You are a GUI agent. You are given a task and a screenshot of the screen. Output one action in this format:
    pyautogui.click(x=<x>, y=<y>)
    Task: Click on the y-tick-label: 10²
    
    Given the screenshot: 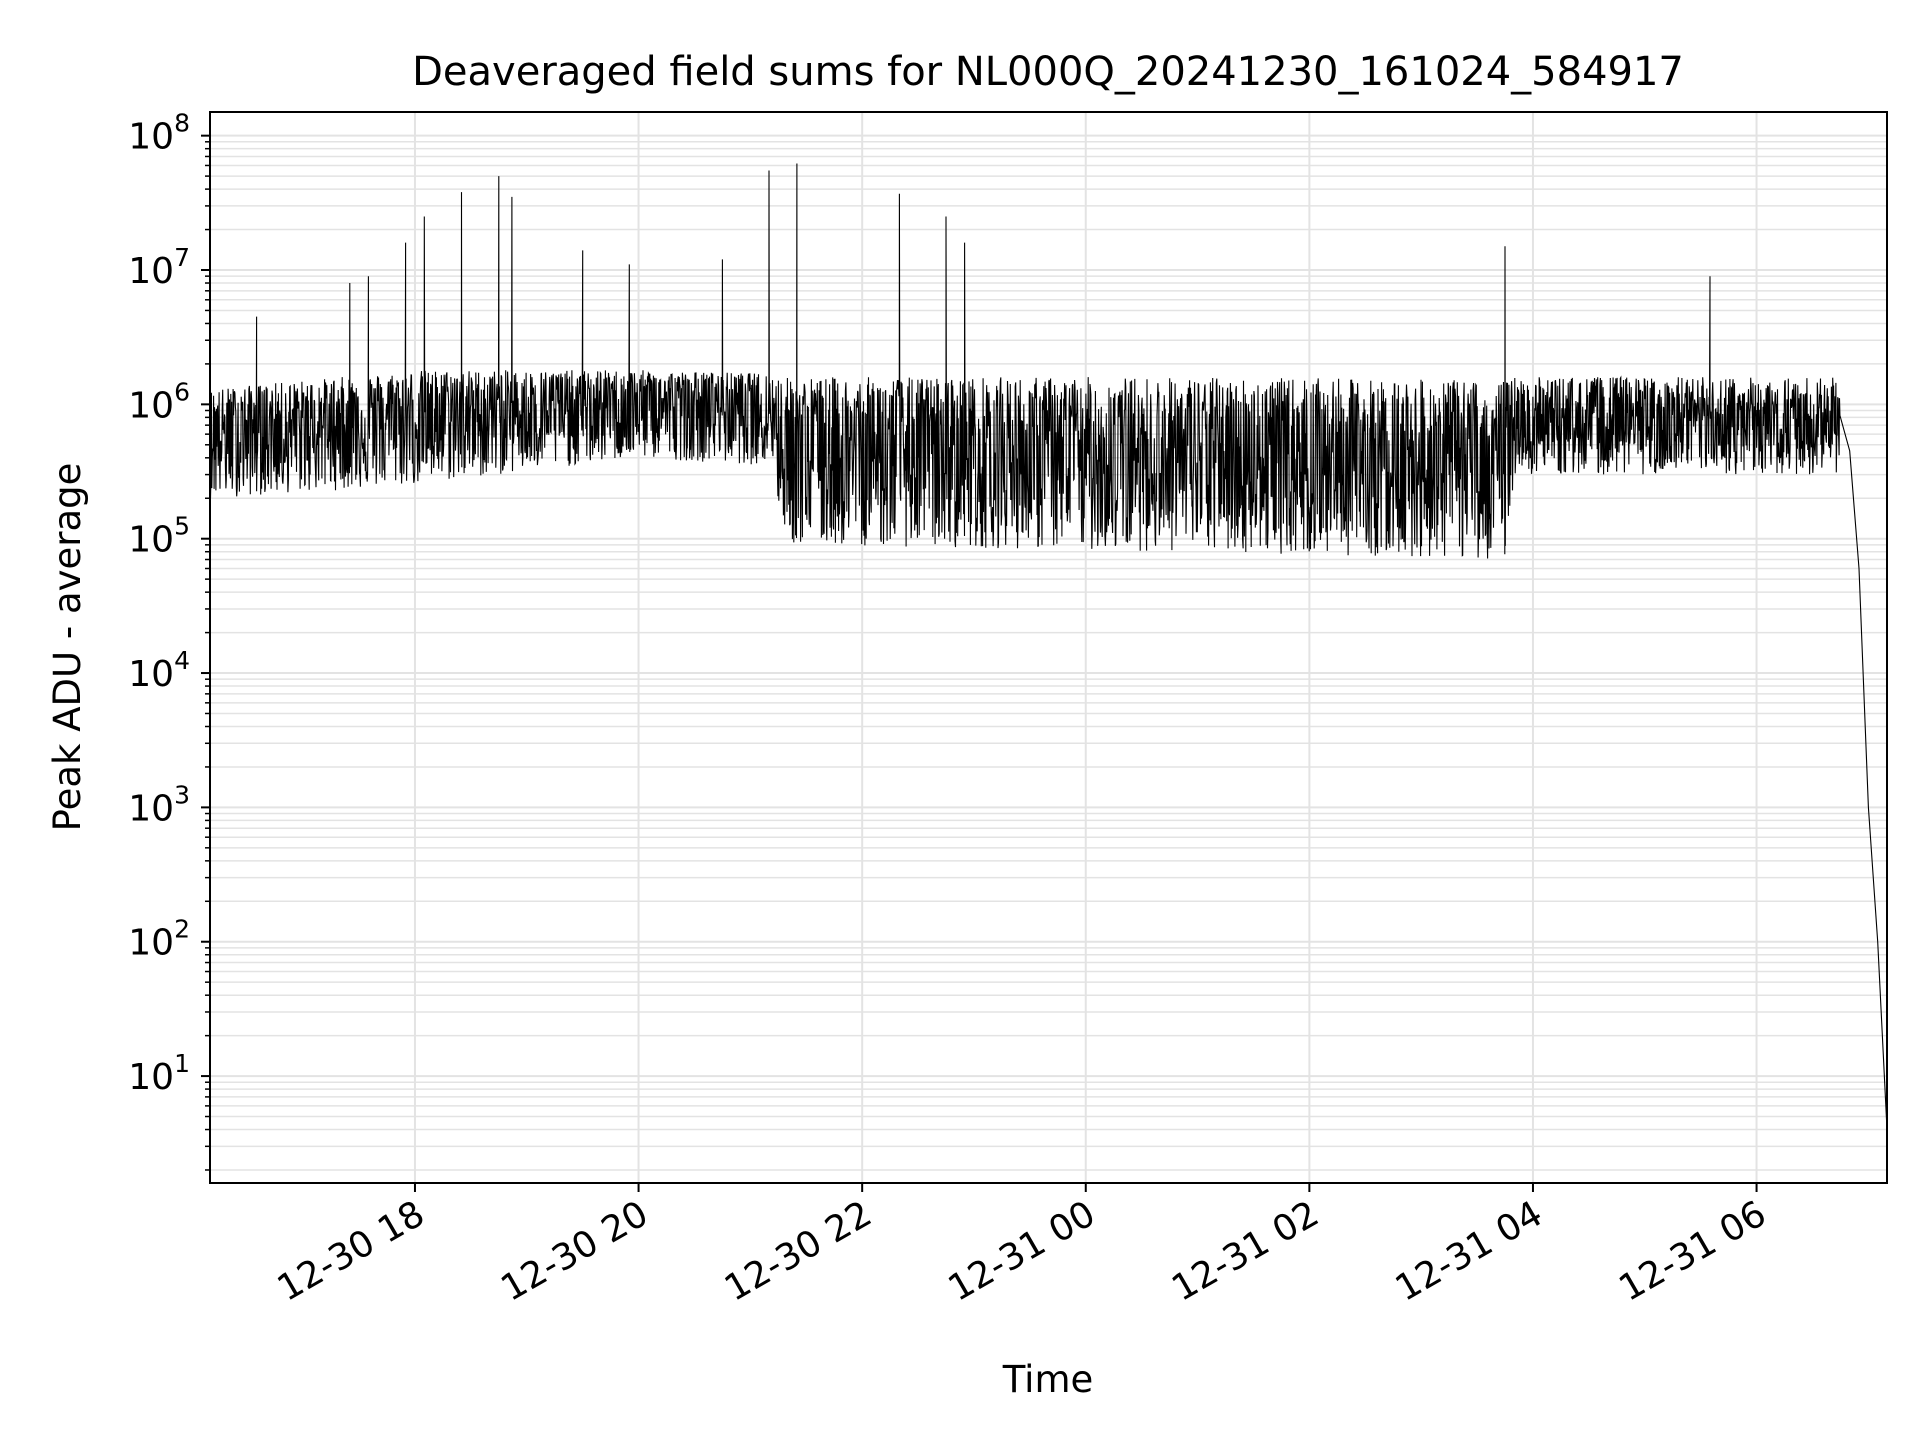 What is the action you would take?
    pyautogui.click(x=159, y=939)
    